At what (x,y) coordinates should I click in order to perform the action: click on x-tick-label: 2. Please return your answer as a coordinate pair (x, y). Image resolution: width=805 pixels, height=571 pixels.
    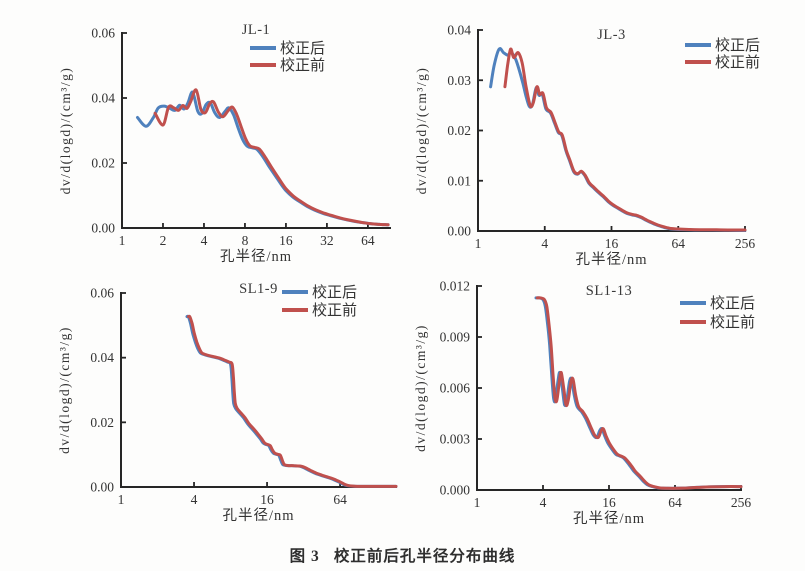
    Looking at the image, I should click on (163, 240).